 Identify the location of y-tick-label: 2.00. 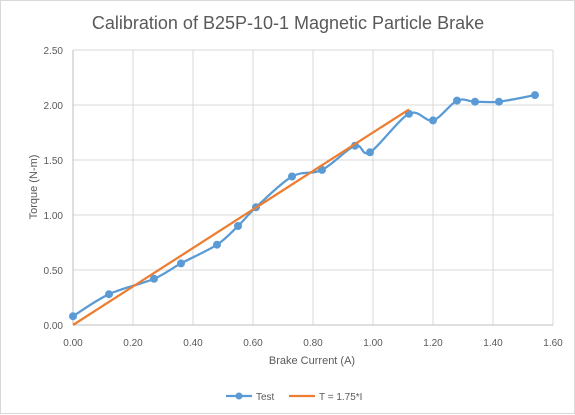
(54, 106).